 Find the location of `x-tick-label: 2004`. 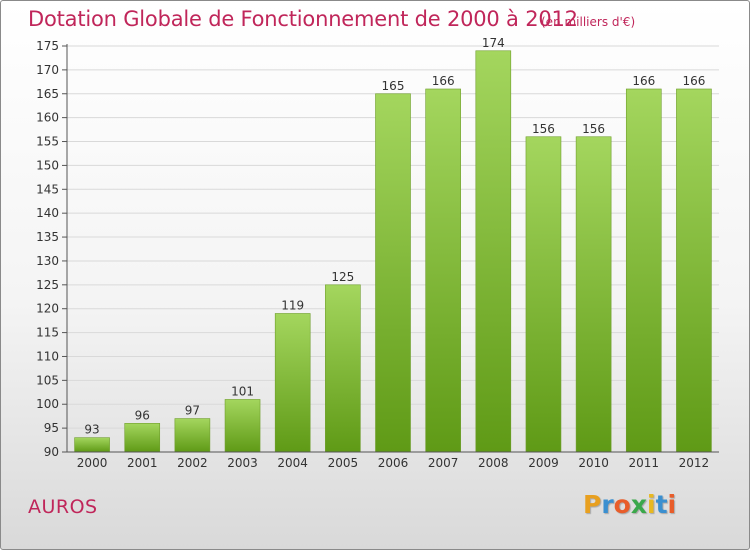

x-tick-label: 2004 is located at coordinates (292, 463).